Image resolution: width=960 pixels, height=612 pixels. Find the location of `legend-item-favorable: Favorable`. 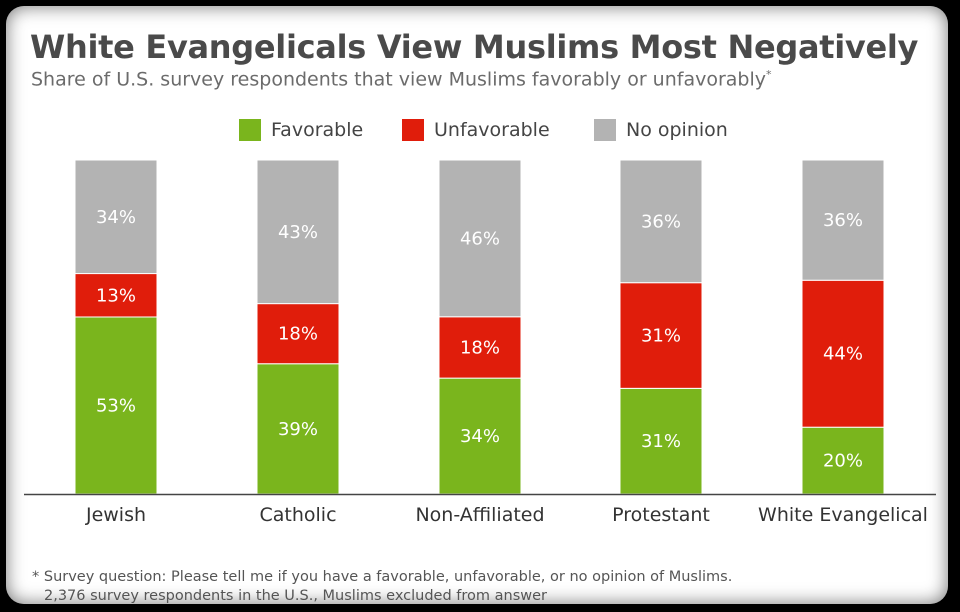

legend-item-favorable: Favorable is located at coordinates (301, 130).